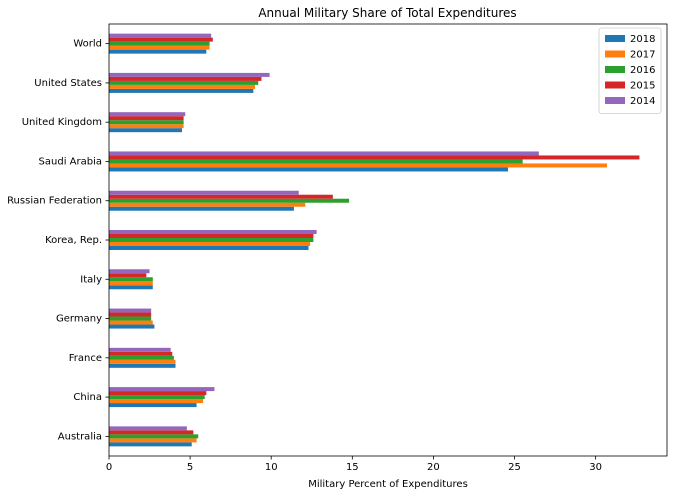 Image resolution: width=674 pixels, height=500 pixels. I want to click on bar-korea-rep-2017, so click(210, 244).